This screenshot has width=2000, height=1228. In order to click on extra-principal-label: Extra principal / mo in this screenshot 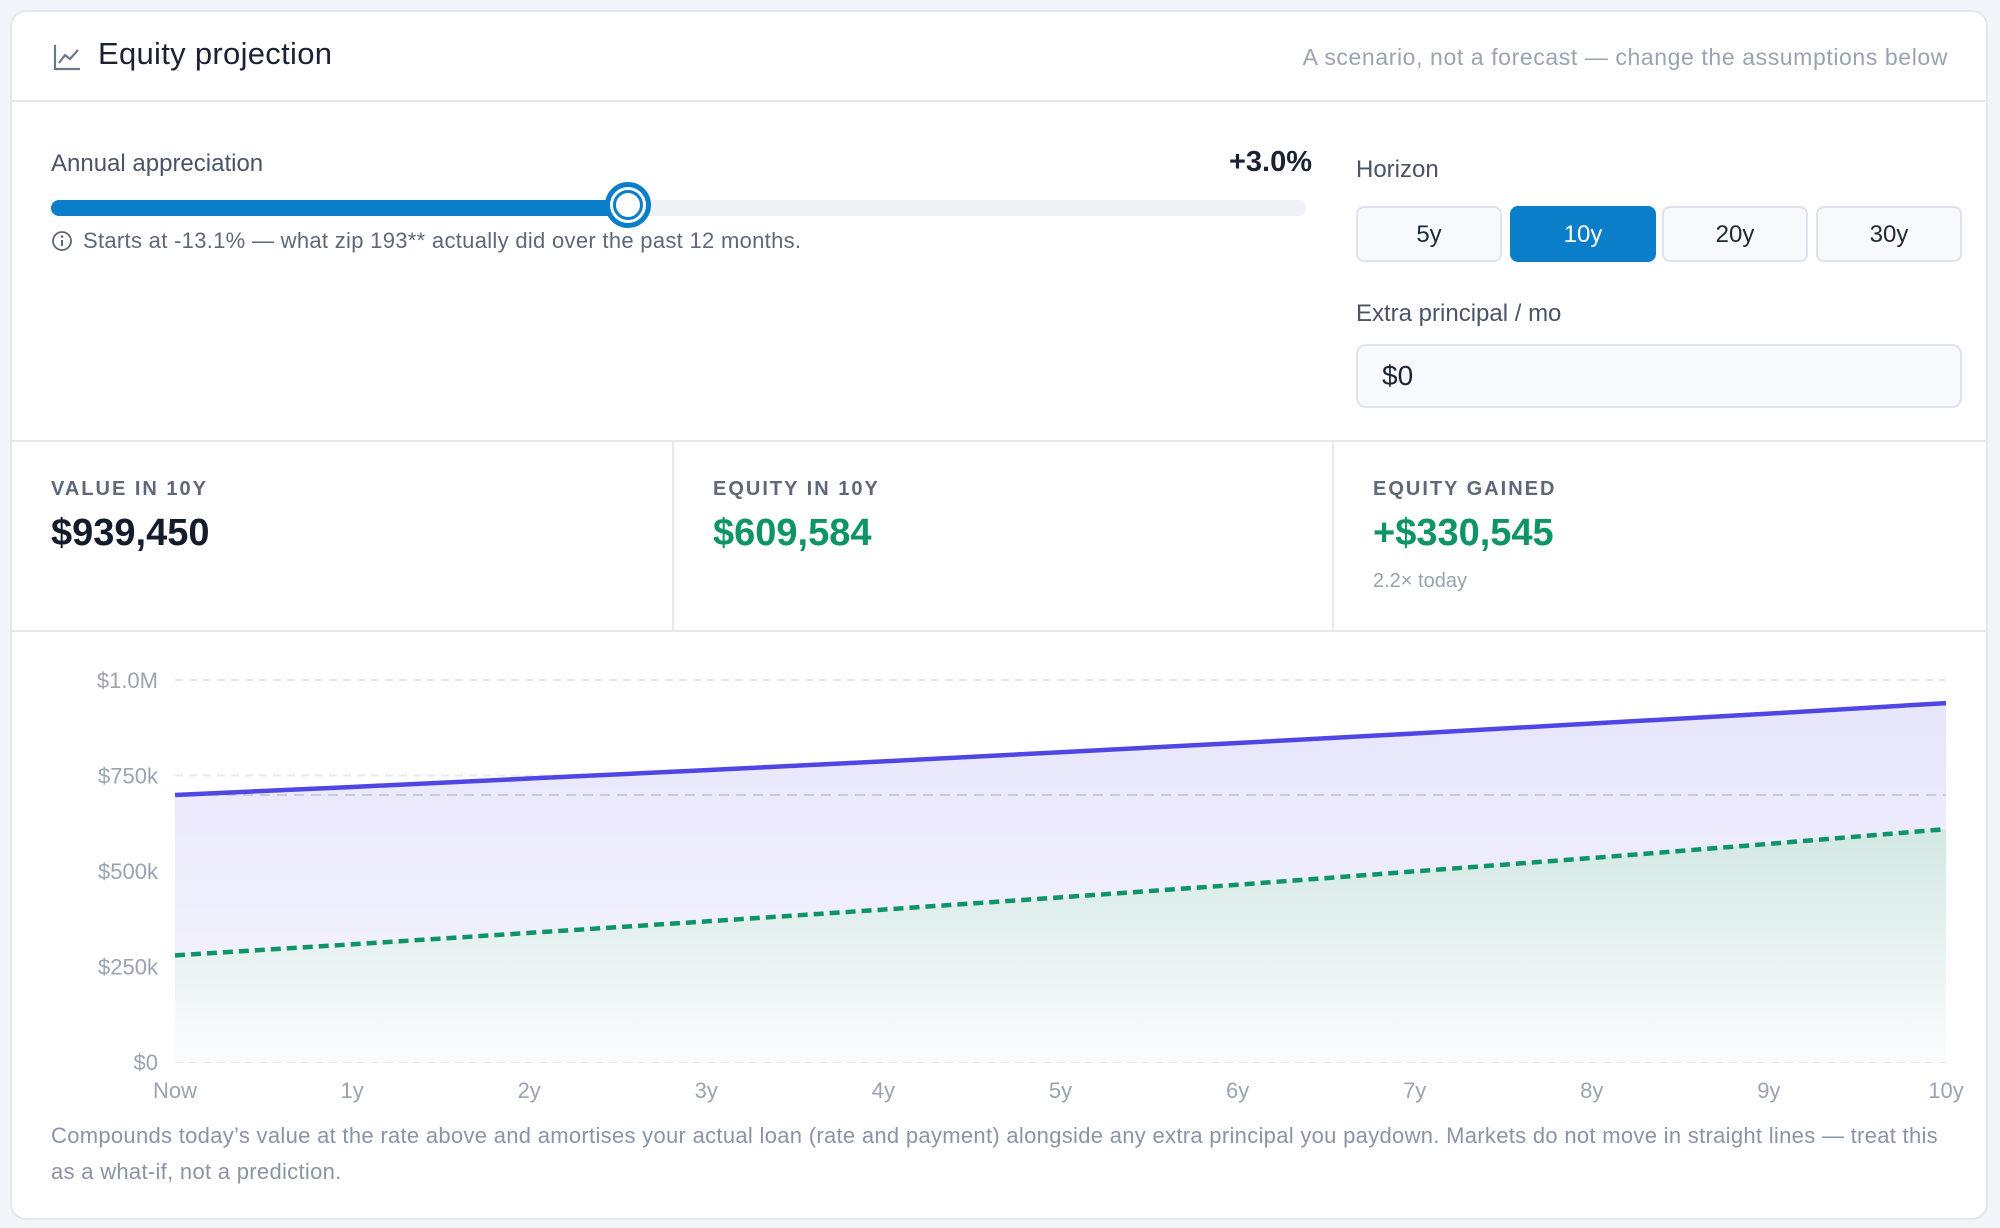, I will do `click(1459, 313)`.